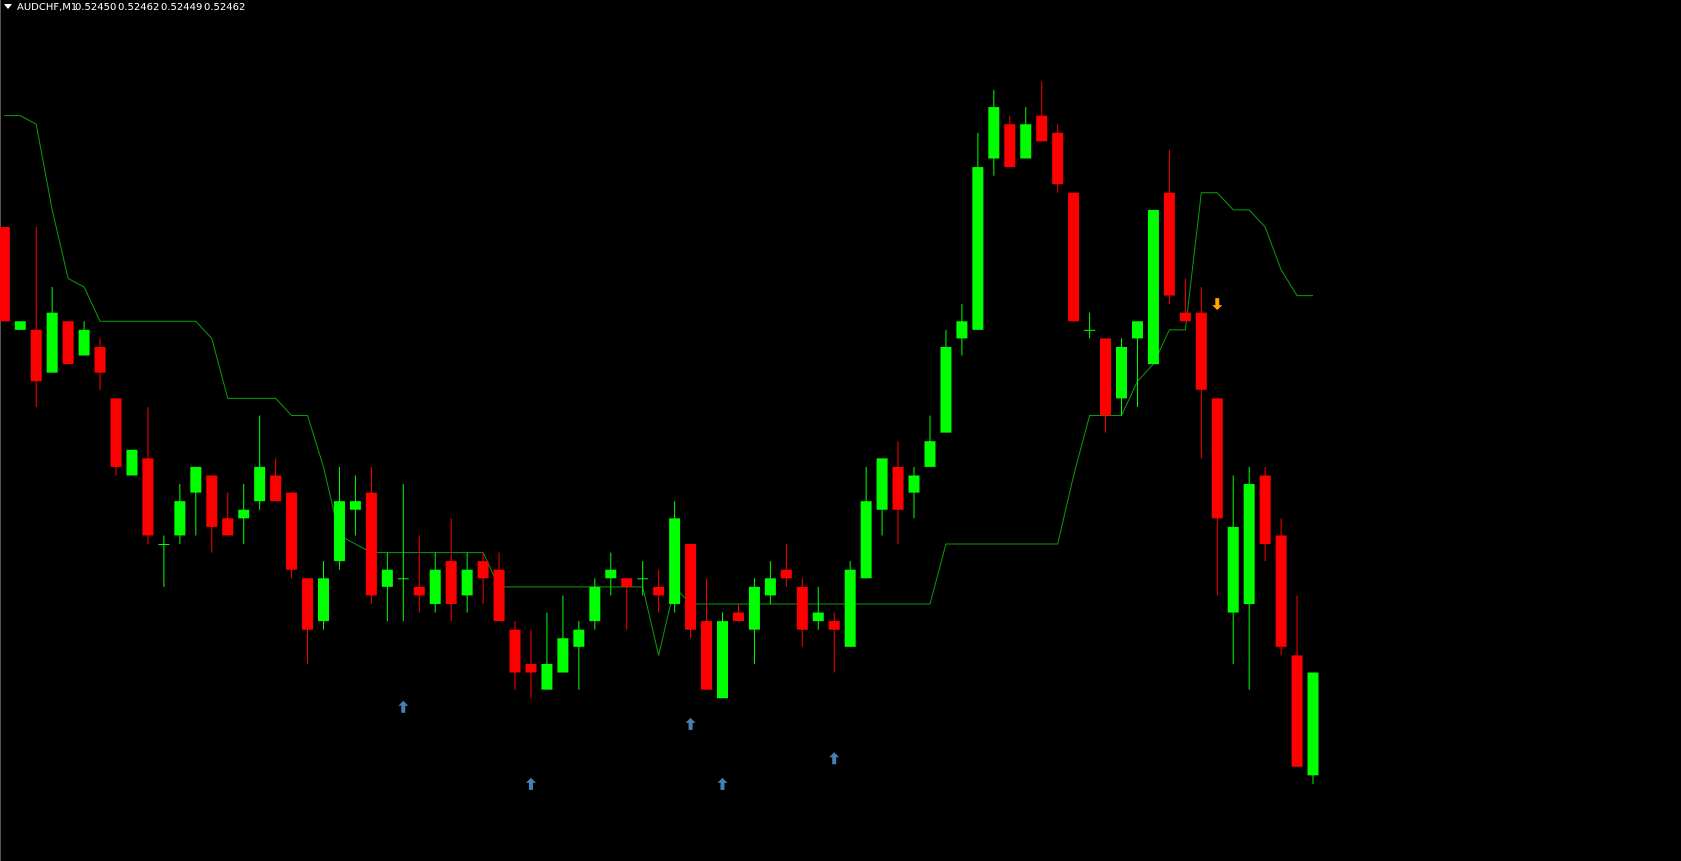  What do you see at coordinates (95, 7) in the screenshot?
I see `quote-open: 0.52450` at bounding box center [95, 7].